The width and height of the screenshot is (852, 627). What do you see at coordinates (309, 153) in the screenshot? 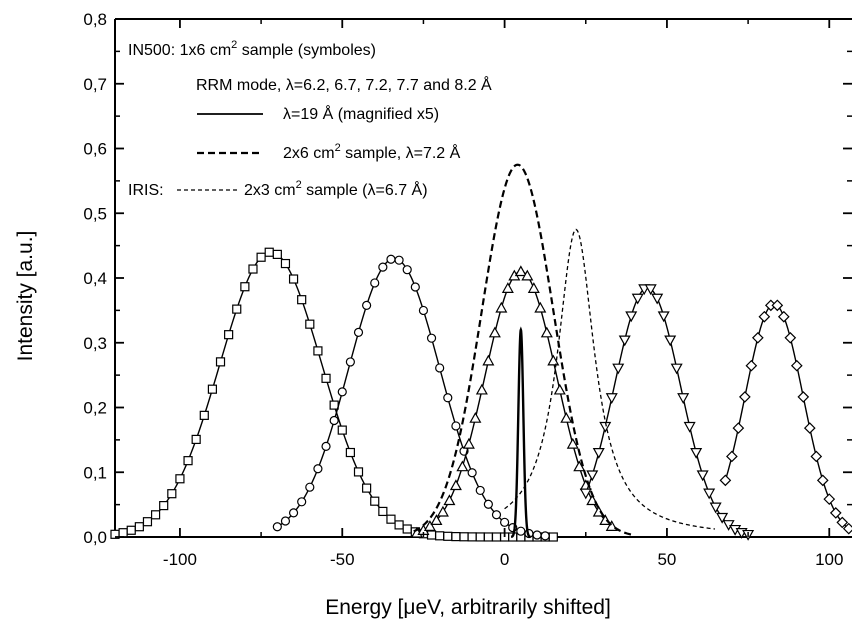
I see `legend-line-4-main: 2x6 cm` at bounding box center [309, 153].